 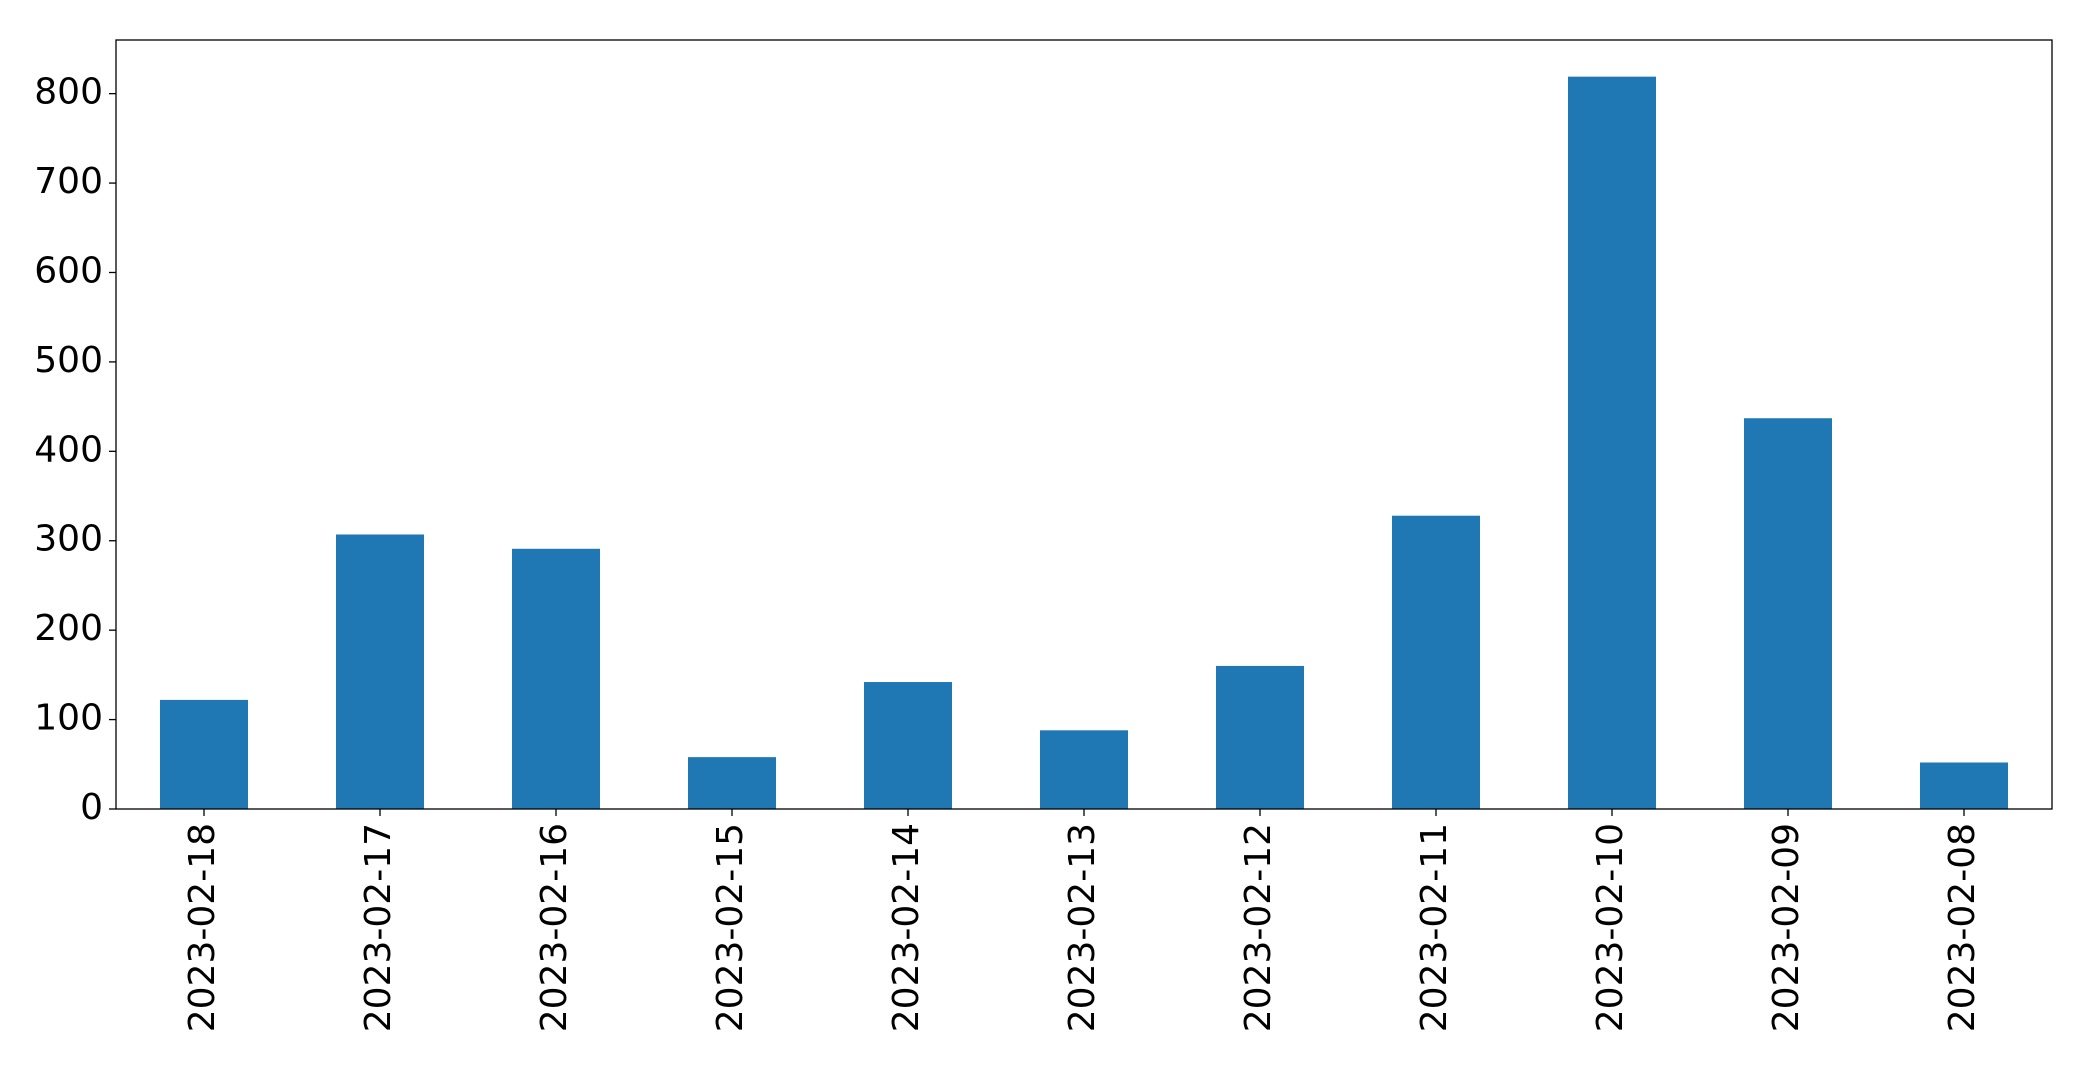 I want to click on y-tick-label: 800, so click(x=68, y=92).